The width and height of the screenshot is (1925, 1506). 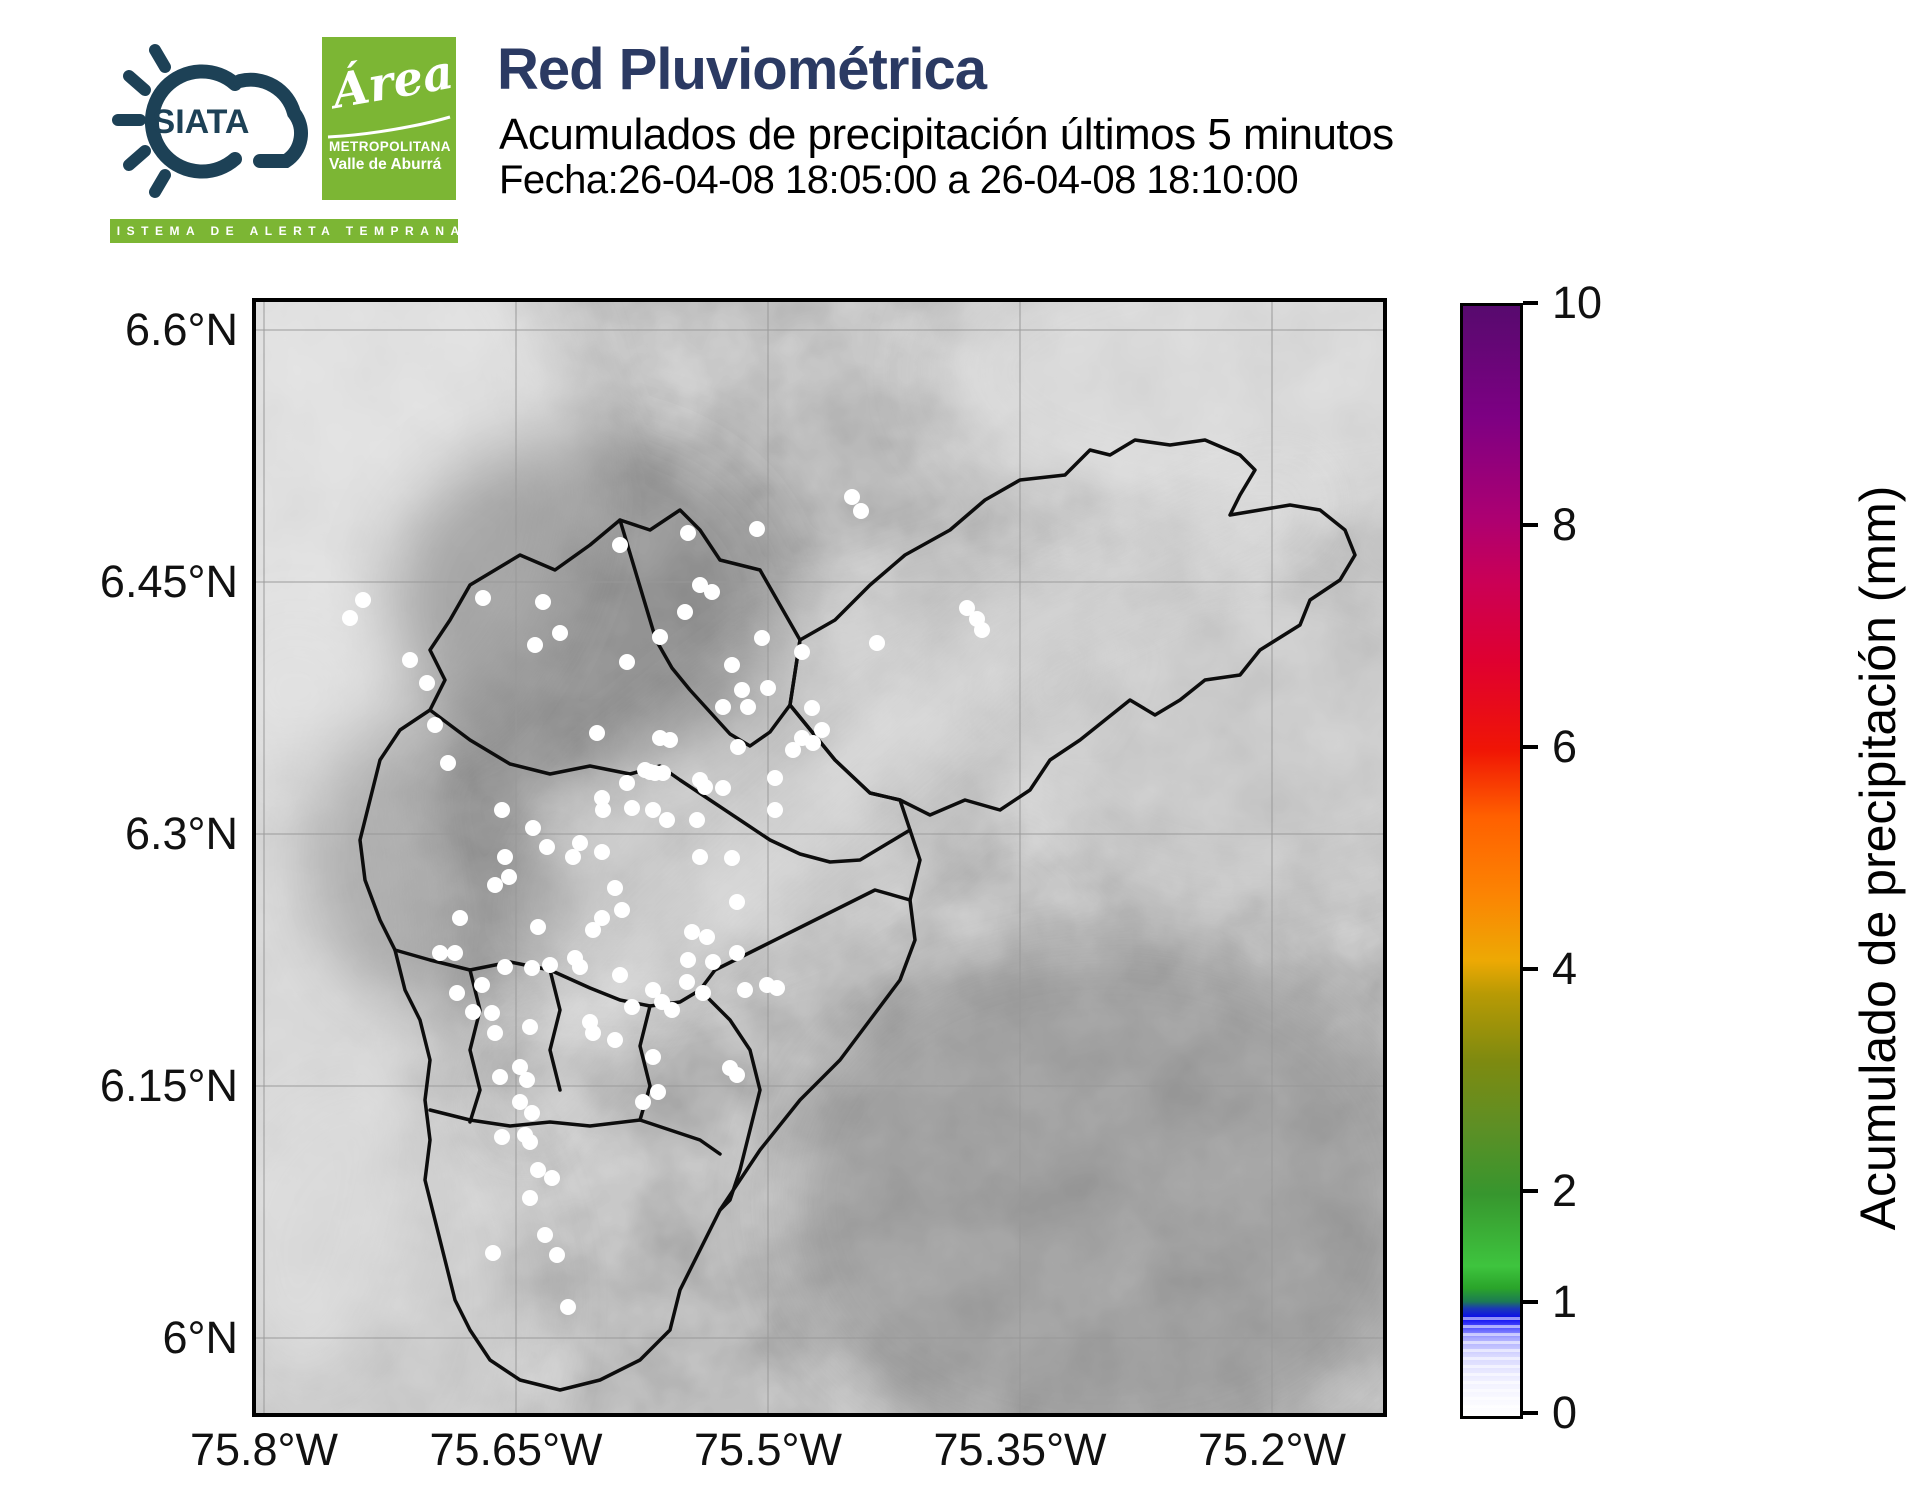 I want to click on area-logo-swoosh-icon, so click(x=389, y=127).